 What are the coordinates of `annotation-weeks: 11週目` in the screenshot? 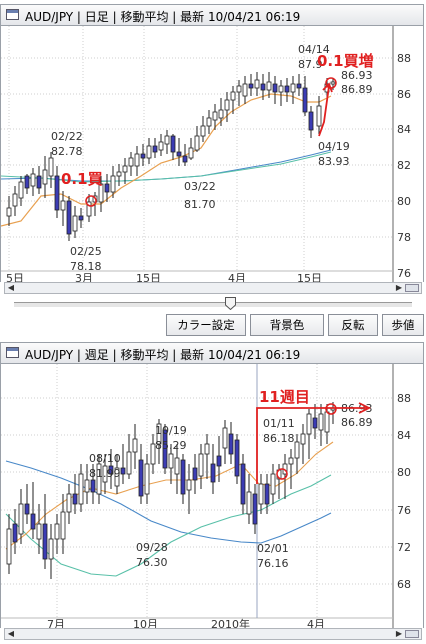 It's located at (284, 397).